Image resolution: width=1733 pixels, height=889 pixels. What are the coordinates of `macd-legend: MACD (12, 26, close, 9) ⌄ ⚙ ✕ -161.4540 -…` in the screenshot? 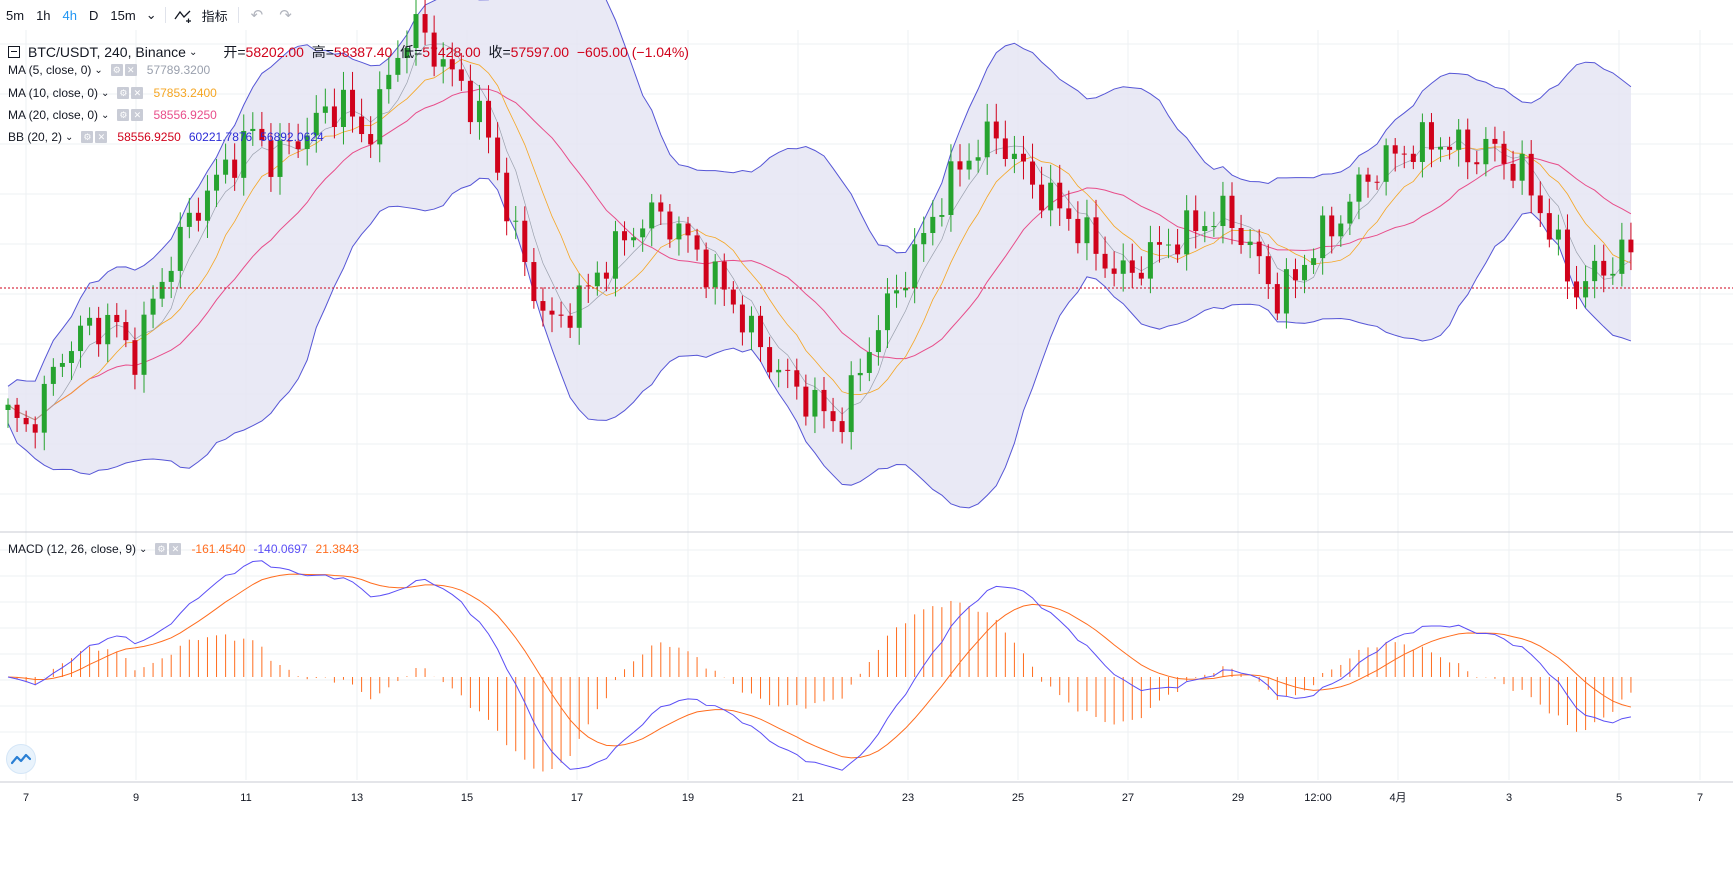 It's located at (183, 549).